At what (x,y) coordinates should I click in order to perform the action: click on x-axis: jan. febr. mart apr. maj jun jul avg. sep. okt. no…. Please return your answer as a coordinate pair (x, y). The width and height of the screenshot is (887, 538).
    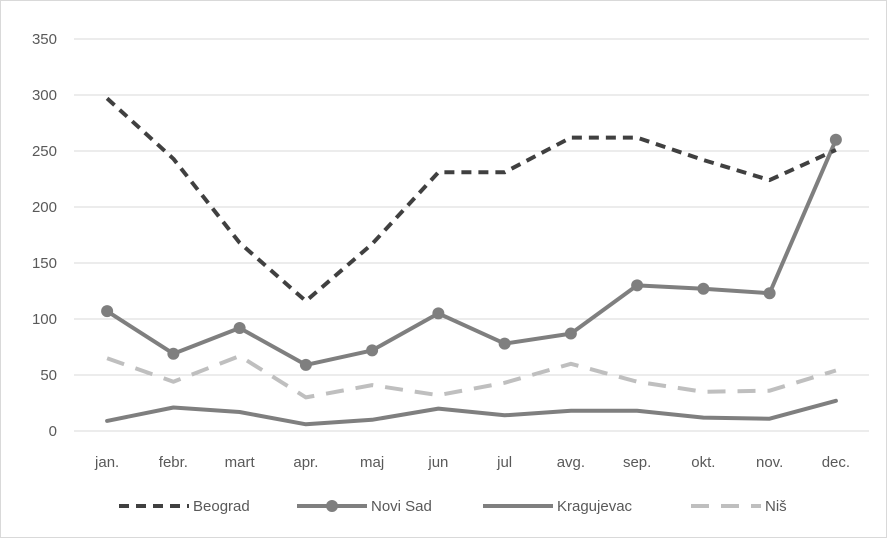
    Looking at the image, I should click on (472, 462).